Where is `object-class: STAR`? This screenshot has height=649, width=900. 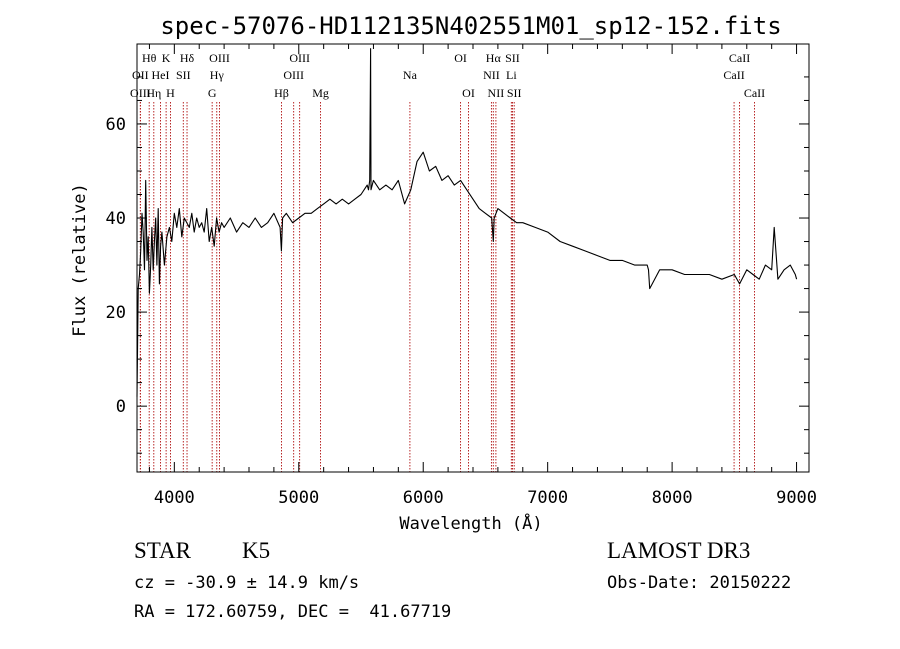
object-class: STAR is located at coordinates (162, 550).